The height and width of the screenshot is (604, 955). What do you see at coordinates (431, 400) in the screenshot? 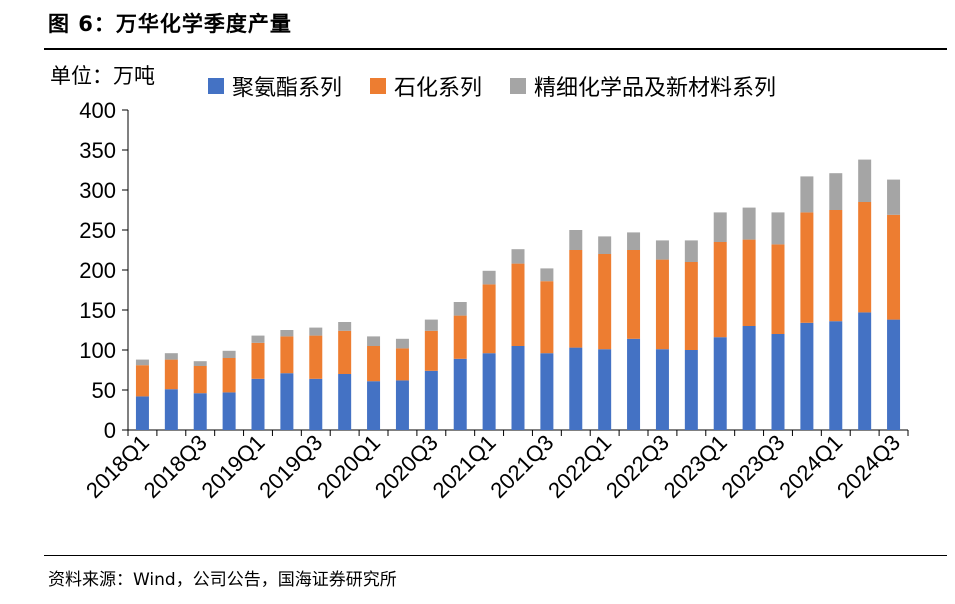
I see `bar-1-2020Q3` at bounding box center [431, 400].